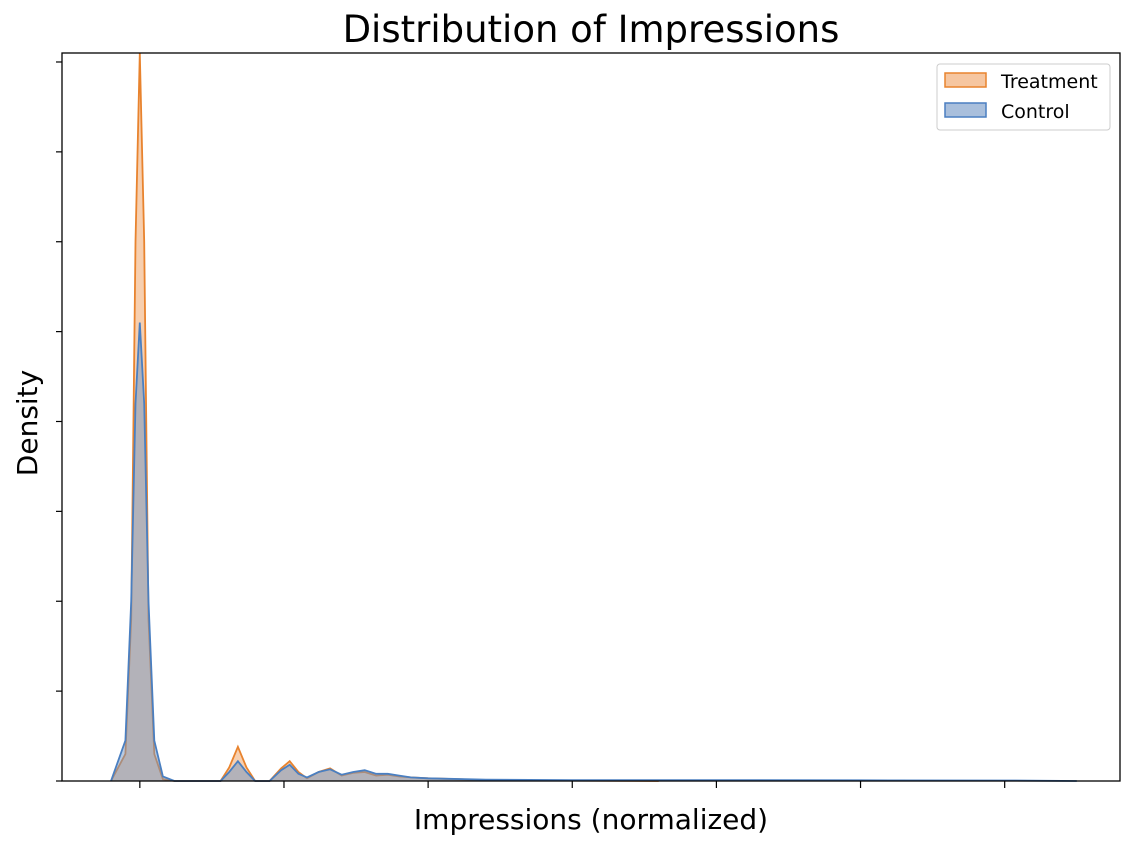 This screenshot has width=1132, height=846. Describe the element at coordinates (27, 423) in the screenshot. I see `y-axis-label: Density` at that location.